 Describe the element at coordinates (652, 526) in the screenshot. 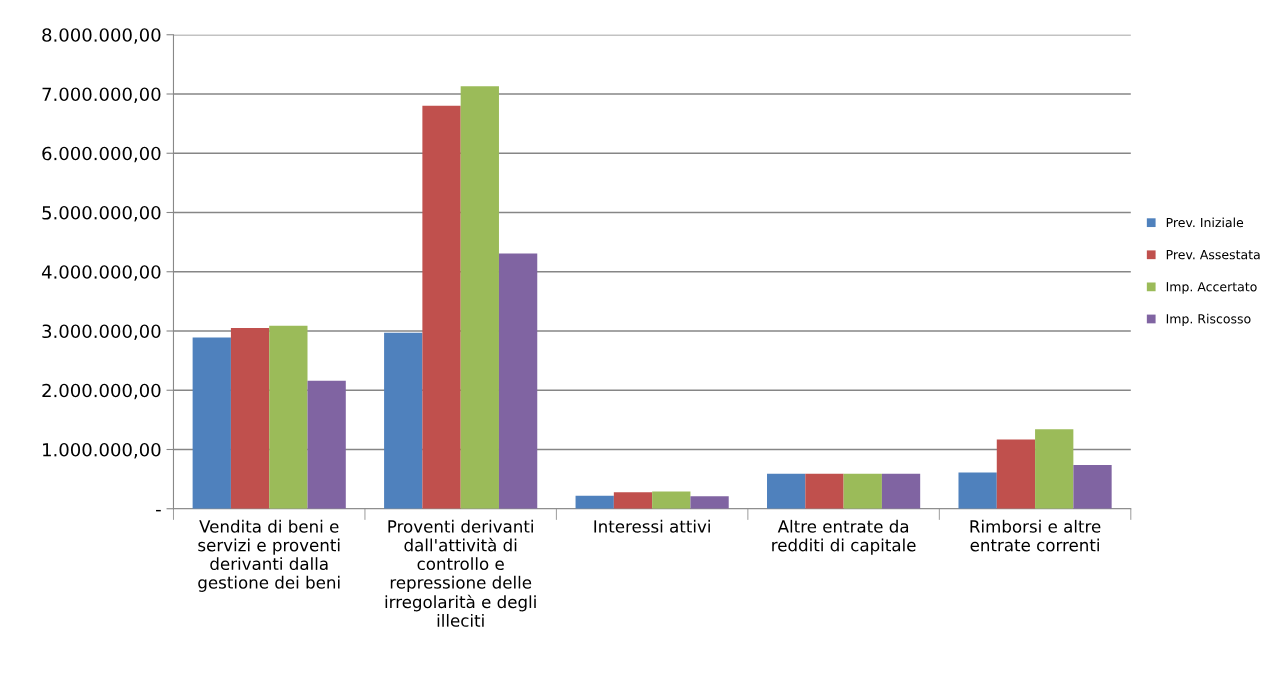

I see `x-tick-label: Interessi attivi` at that location.